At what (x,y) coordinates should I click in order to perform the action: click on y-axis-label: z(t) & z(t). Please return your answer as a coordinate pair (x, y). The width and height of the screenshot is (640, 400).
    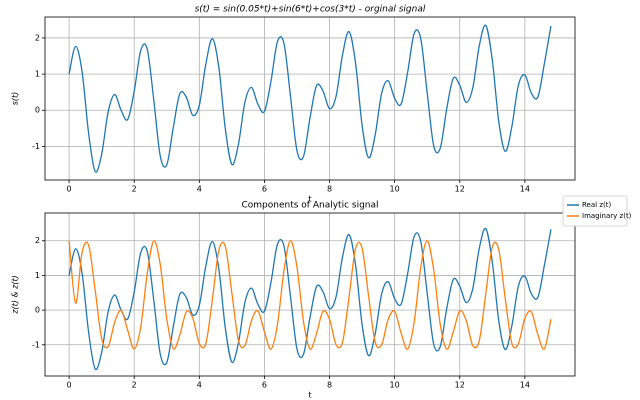
    Looking at the image, I should click on (15, 294).